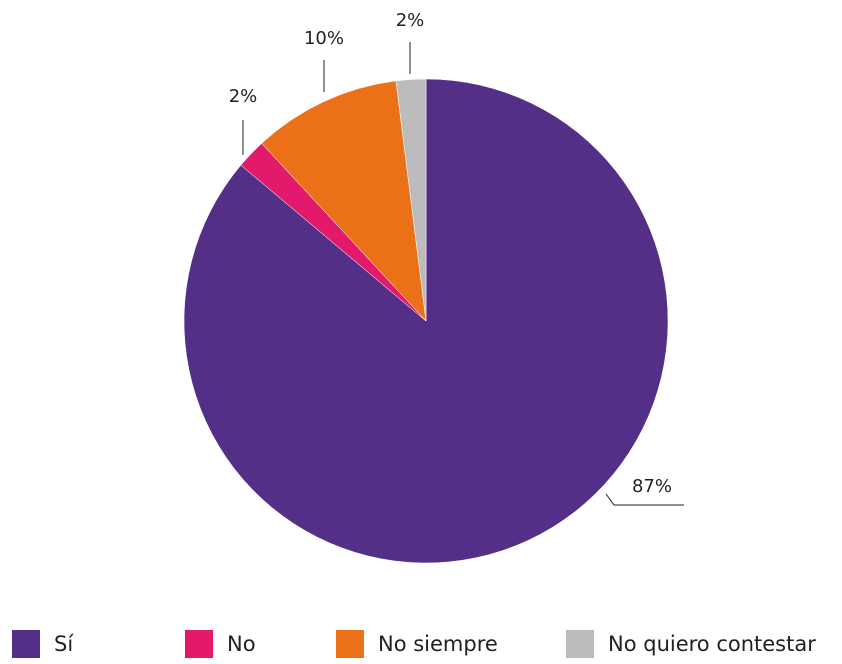 The image size is (842, 664). Describe the element at coordinates (220, 644) in the screenshot. I see `legend-item-no: No` at that location.